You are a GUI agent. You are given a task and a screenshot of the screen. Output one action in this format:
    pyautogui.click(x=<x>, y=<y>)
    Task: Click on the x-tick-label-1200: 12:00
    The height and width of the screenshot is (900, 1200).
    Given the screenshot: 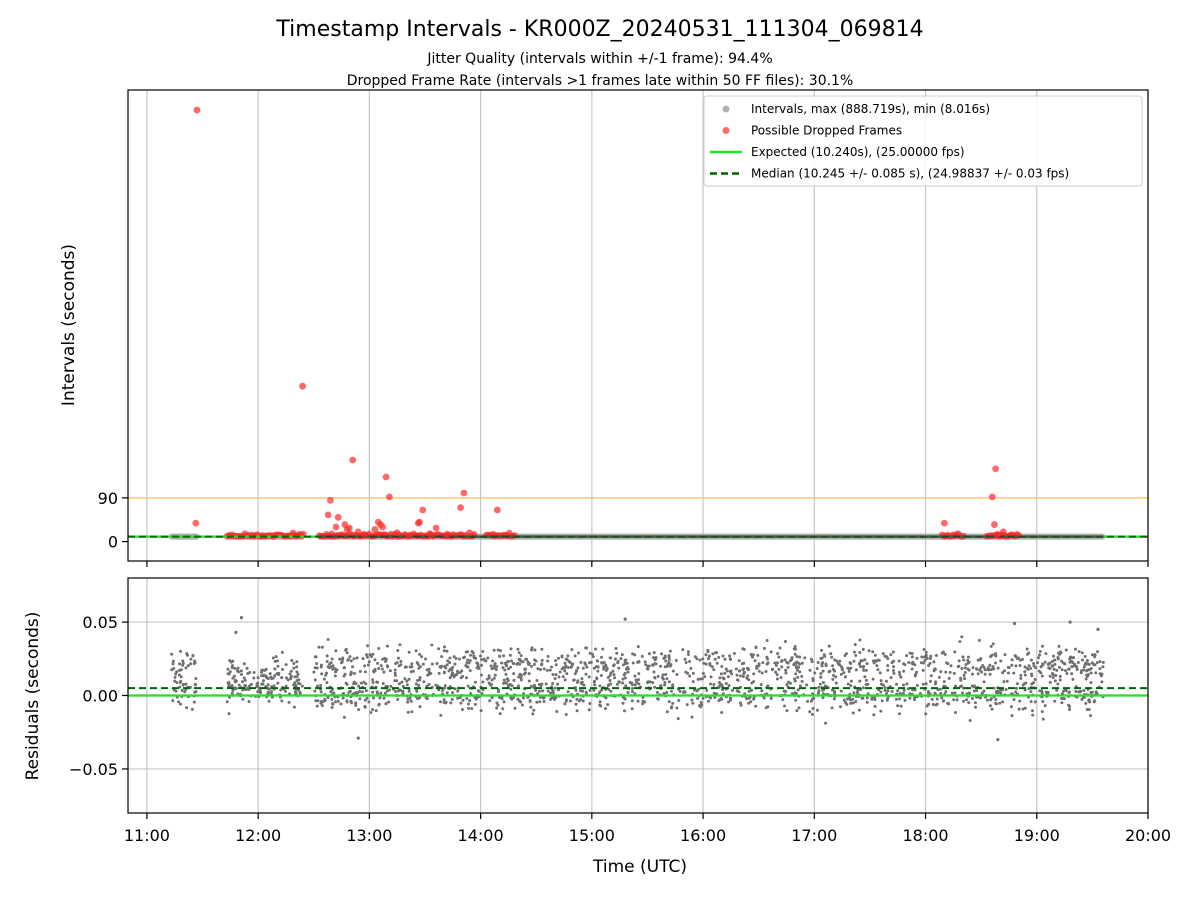 What is the action you would take?
    pyautogui.click(x=258, y=835)
    